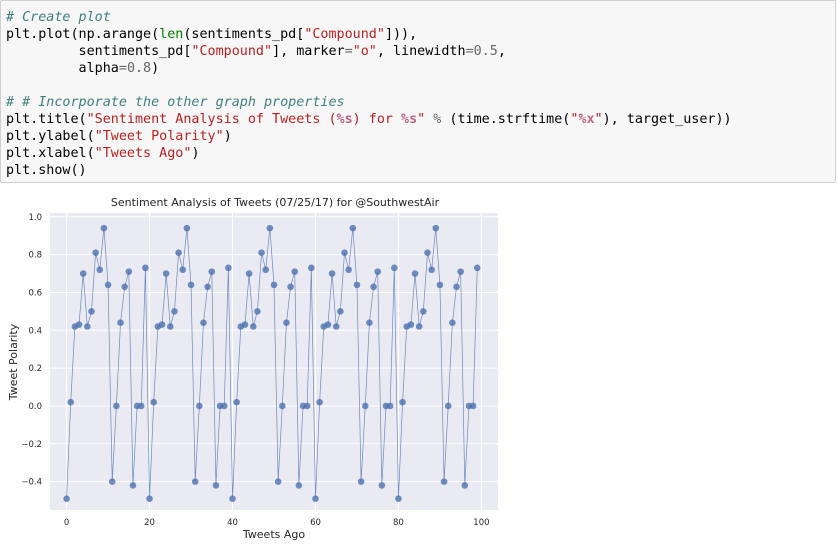 The image size is (838, 551). What do you see at coordinates (83, 68) in the screenshot?
I see `code-line: alpha=0.8)` at bounding box center [83, 68].